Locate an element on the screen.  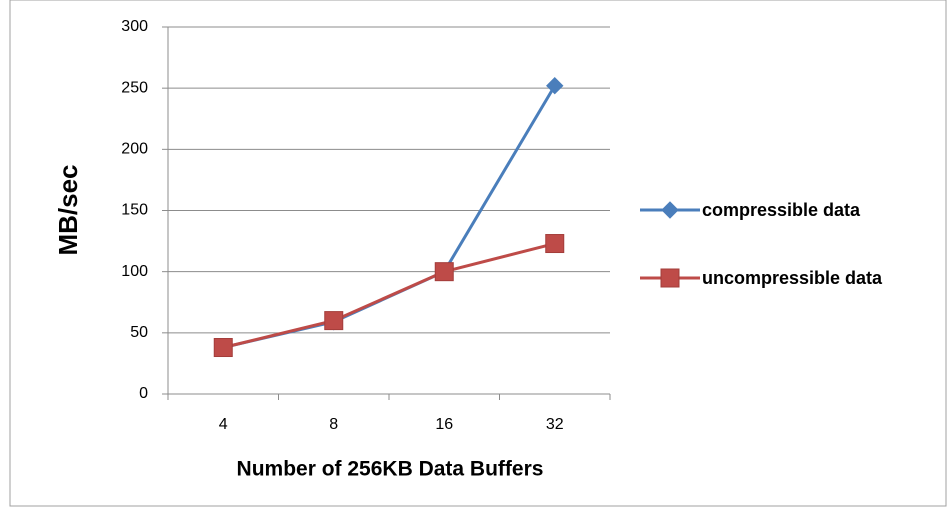
y-tick-label: 100 is located at coordinates (134, 271).